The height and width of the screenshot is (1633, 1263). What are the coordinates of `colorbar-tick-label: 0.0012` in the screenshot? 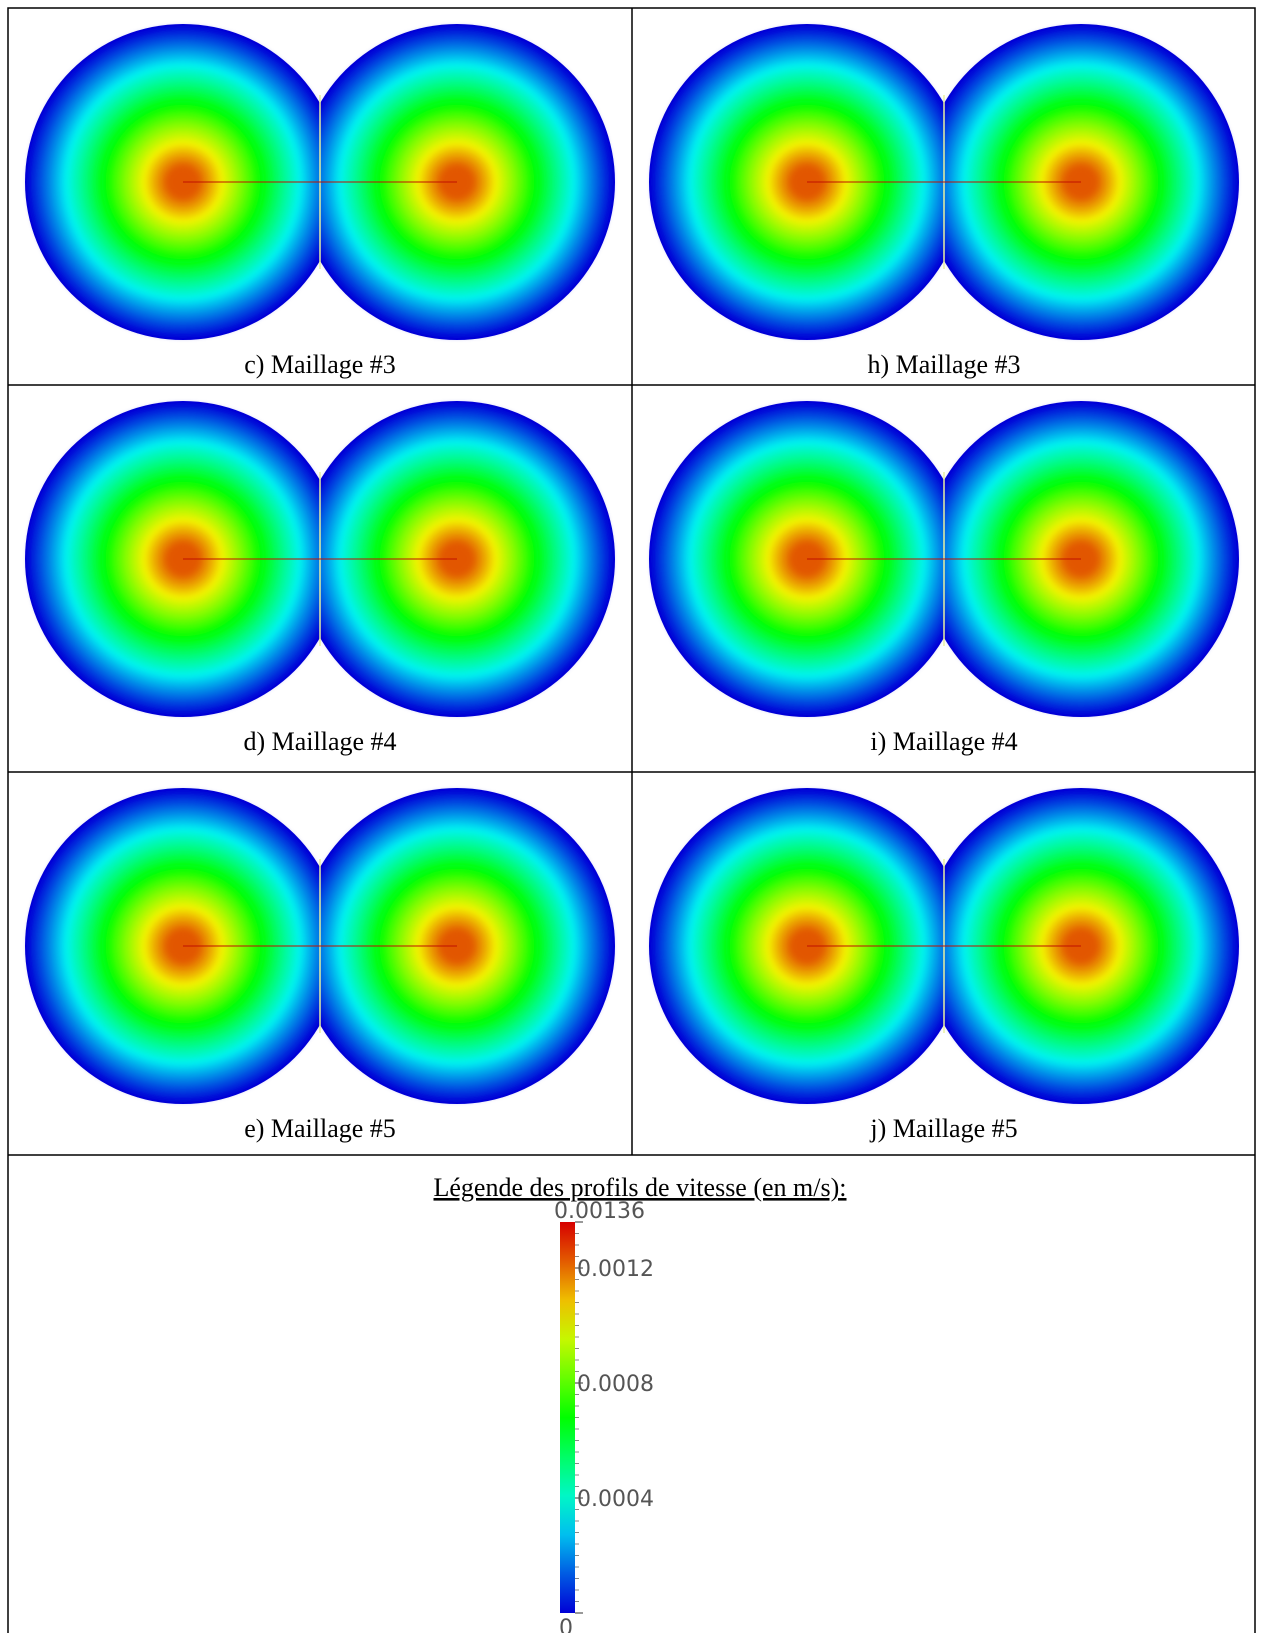 It's located at (615, 1269).